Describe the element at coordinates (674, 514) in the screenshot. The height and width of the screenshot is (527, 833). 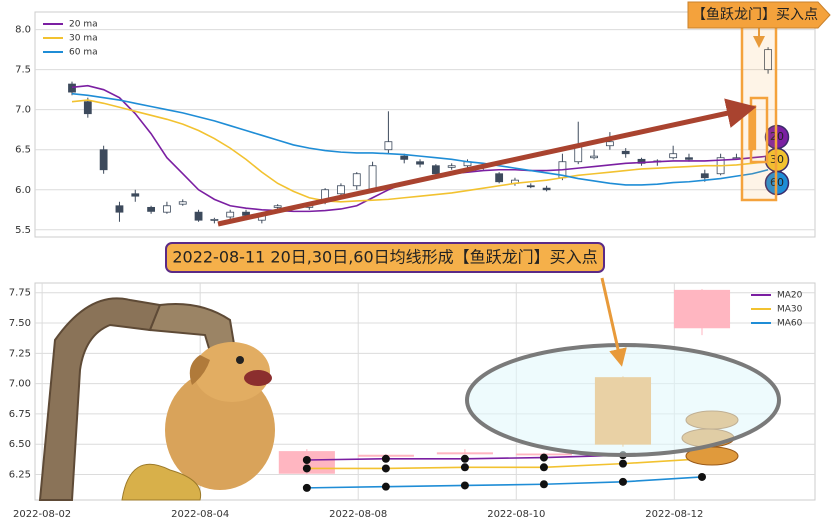
I see `x-tick-label: 2022-08-12` at that location.